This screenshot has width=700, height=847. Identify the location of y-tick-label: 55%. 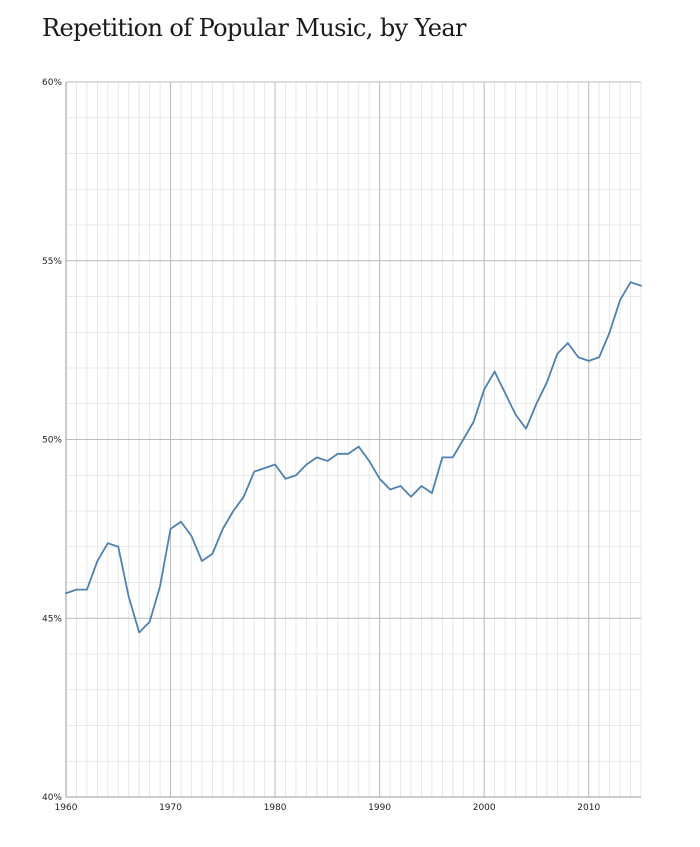
(52, 262).